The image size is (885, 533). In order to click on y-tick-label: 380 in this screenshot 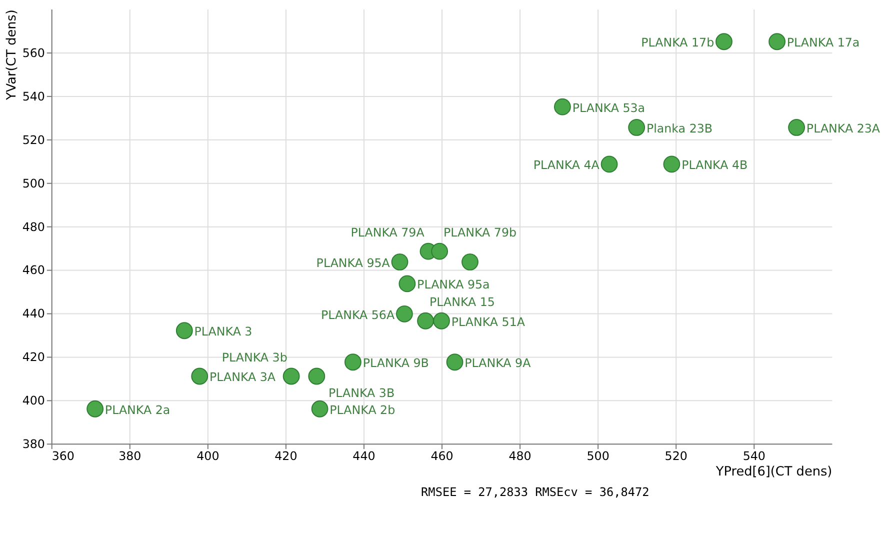, I will do `click(33, 444)`.